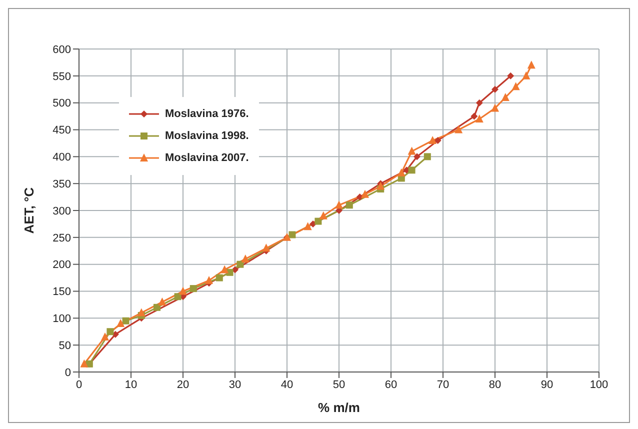 The width and height of the screenshot is (638, 429). Describe the element at coordinates (183, 384) in the screenshot. I see `x-tick-label: 20` at that location.